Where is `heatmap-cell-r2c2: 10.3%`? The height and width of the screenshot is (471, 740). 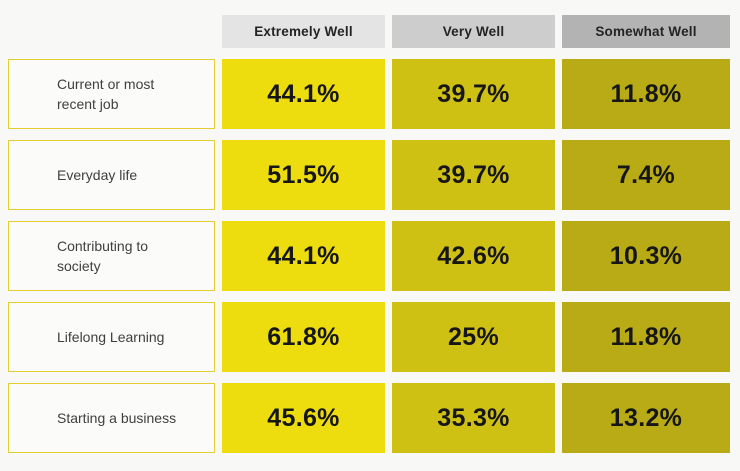
heatmap-cell-r2c2: 10.3% is located at coordinates (646, 256).